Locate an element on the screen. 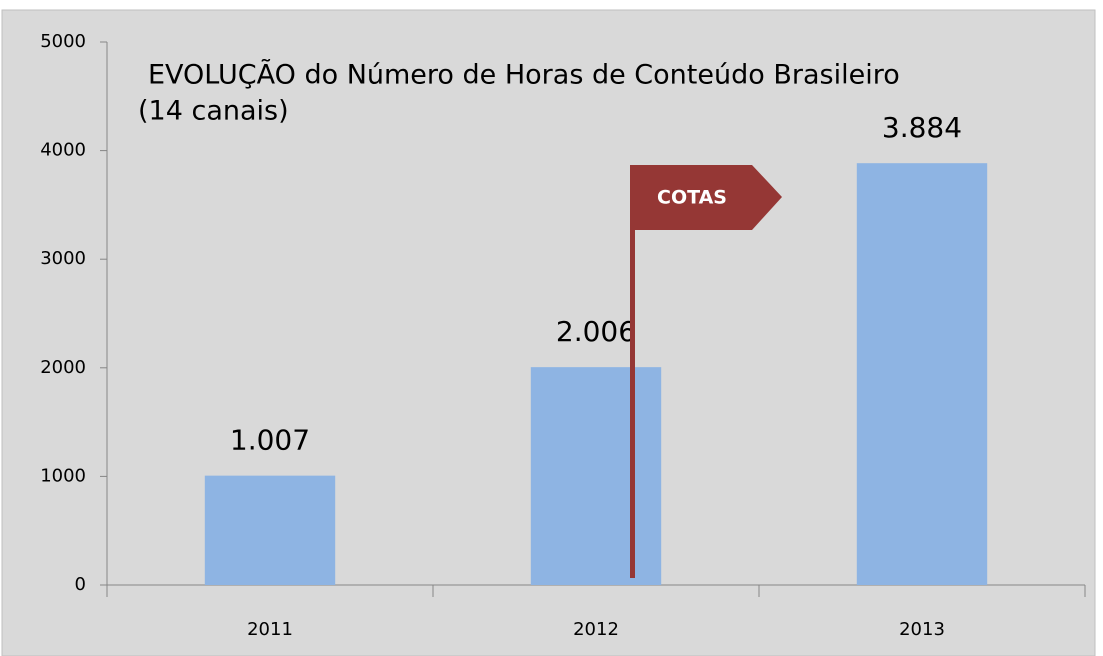 This screenshot has height=656, width=1103. data-label: 2.006 is located at coordinates (596, 331).